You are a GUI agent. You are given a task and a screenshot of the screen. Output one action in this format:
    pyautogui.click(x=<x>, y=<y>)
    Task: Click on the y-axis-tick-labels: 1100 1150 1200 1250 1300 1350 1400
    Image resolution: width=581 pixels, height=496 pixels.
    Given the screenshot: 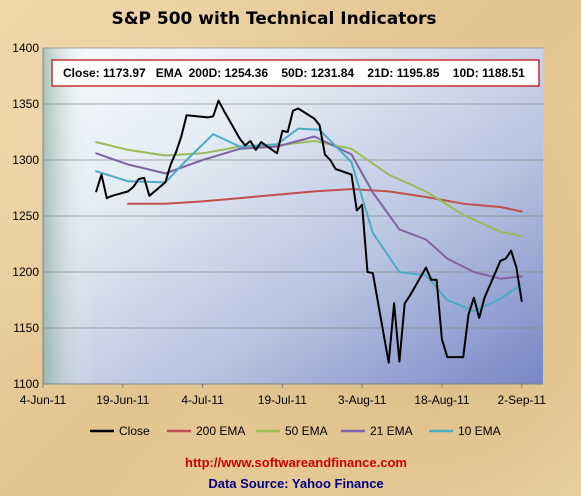 What is the action you would take?
    pyautogui.click(x=25, y=216)
    